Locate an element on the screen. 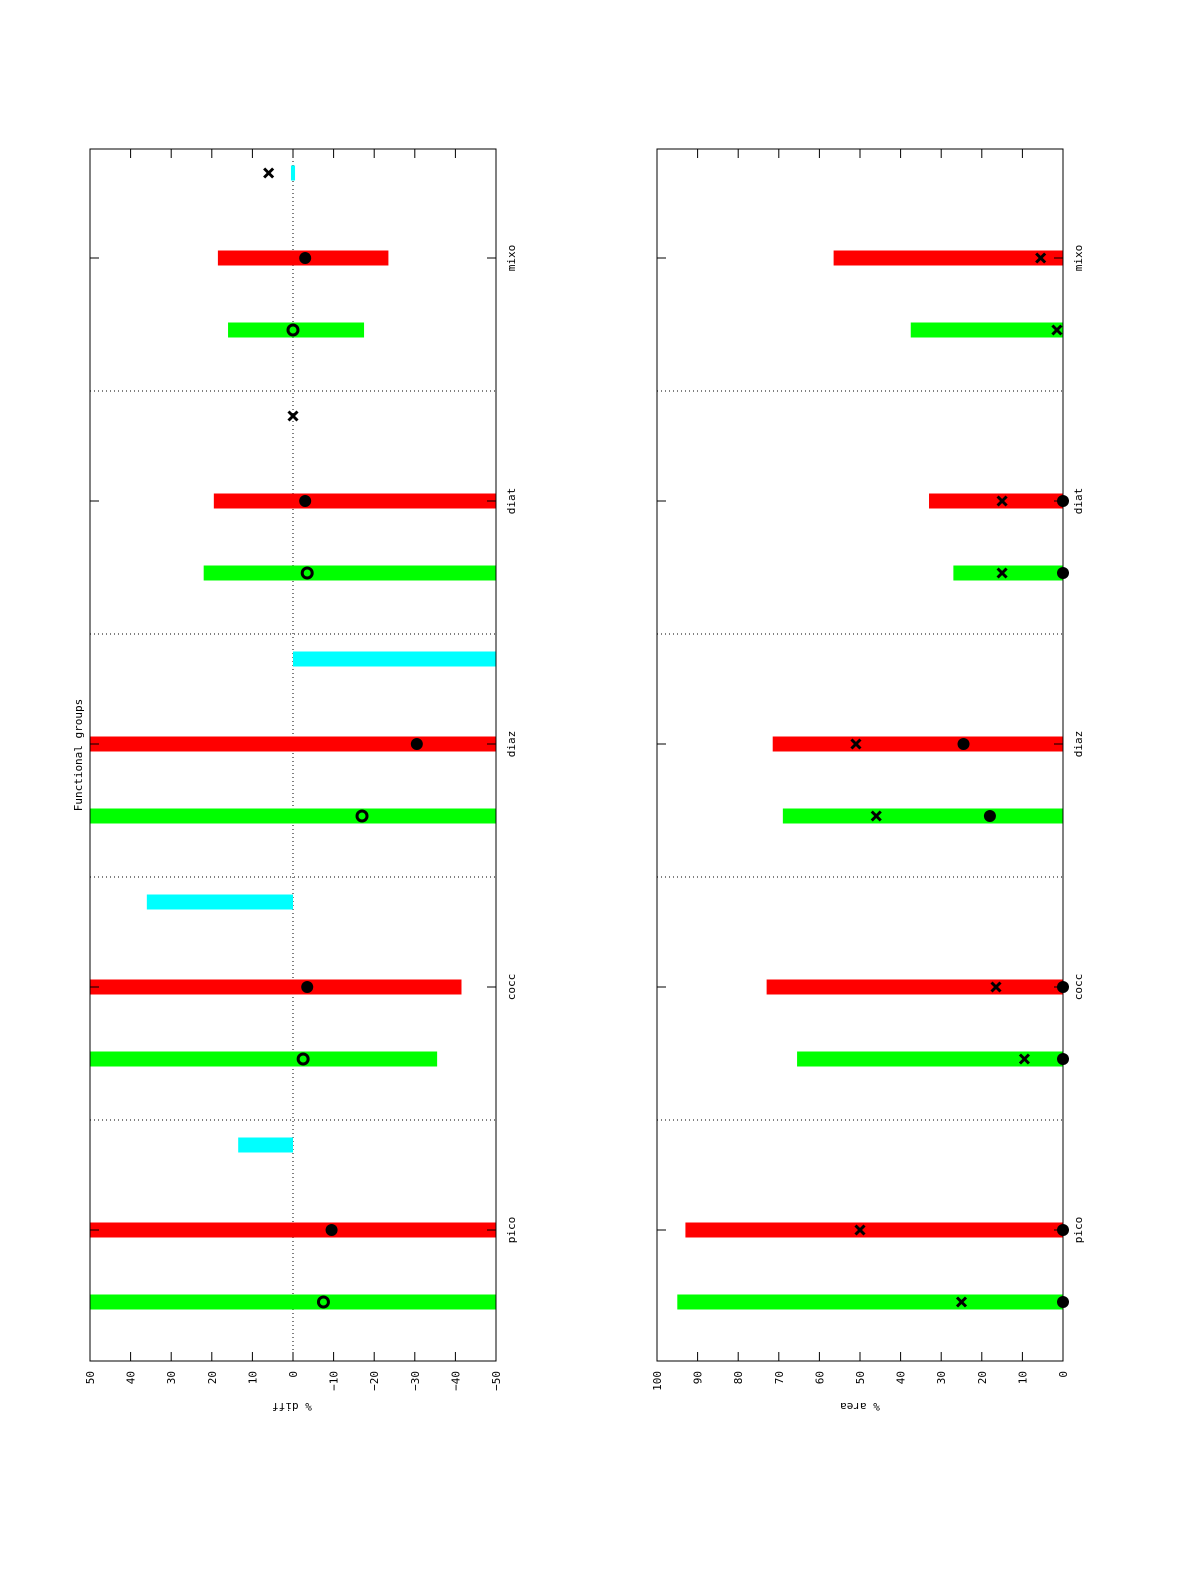 The width and height of the screenshot is (1200, 1575). dot-marker-diaz-red is located at coordinates (963, 744).